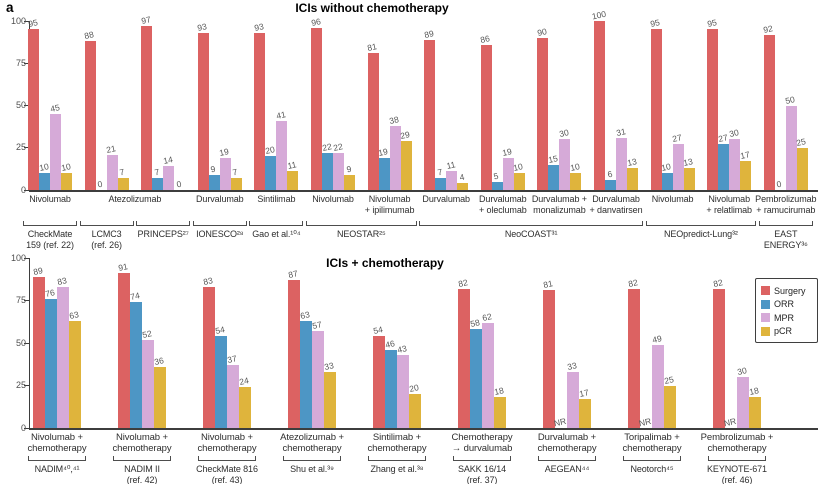 The width and height of the screenshot is (823, 484). What do you see at coordinates (20, 147) in the screenshot?
I see `y-tick-label: 25` at bounding box center [20, 147].